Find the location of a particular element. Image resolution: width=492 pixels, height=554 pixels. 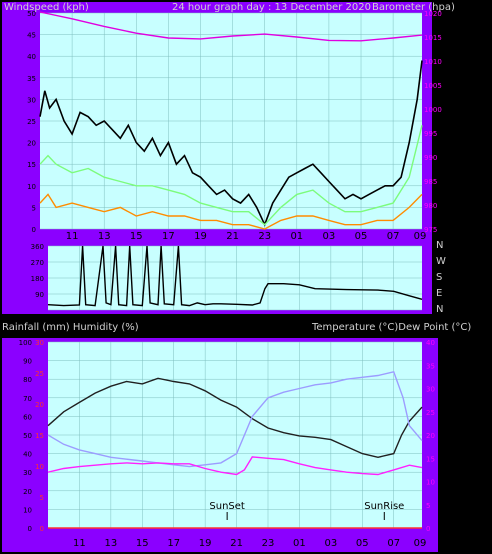

direction-tick-label: 90 is located at coordinates (39, 295).